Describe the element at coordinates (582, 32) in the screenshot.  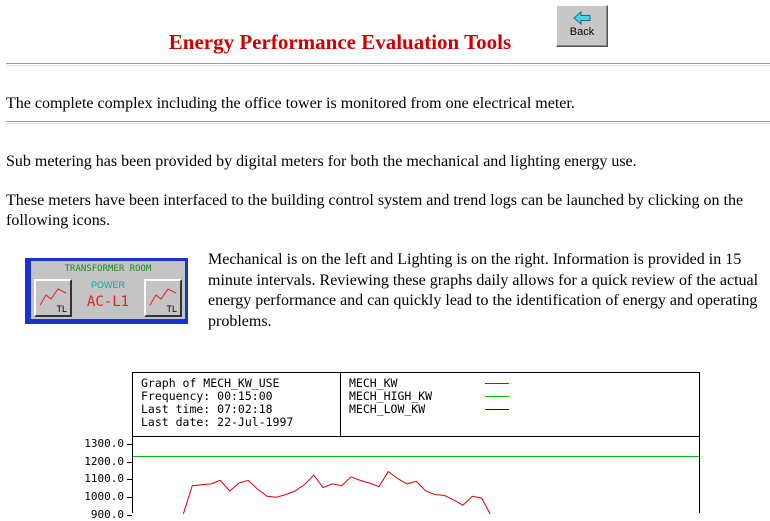
I see `back-button-label: Back` at that location.